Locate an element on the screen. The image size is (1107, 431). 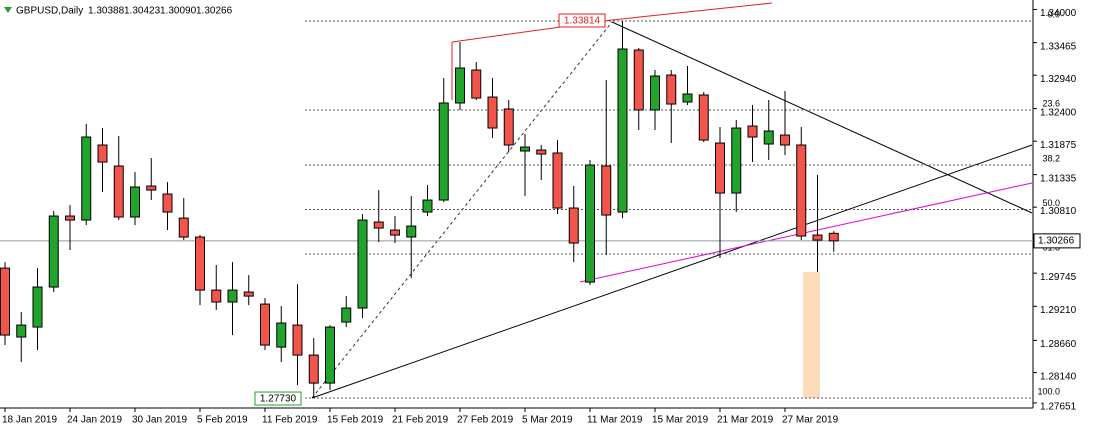
y-tick-label: 1.34000 is located at coordinates (1058, 13).